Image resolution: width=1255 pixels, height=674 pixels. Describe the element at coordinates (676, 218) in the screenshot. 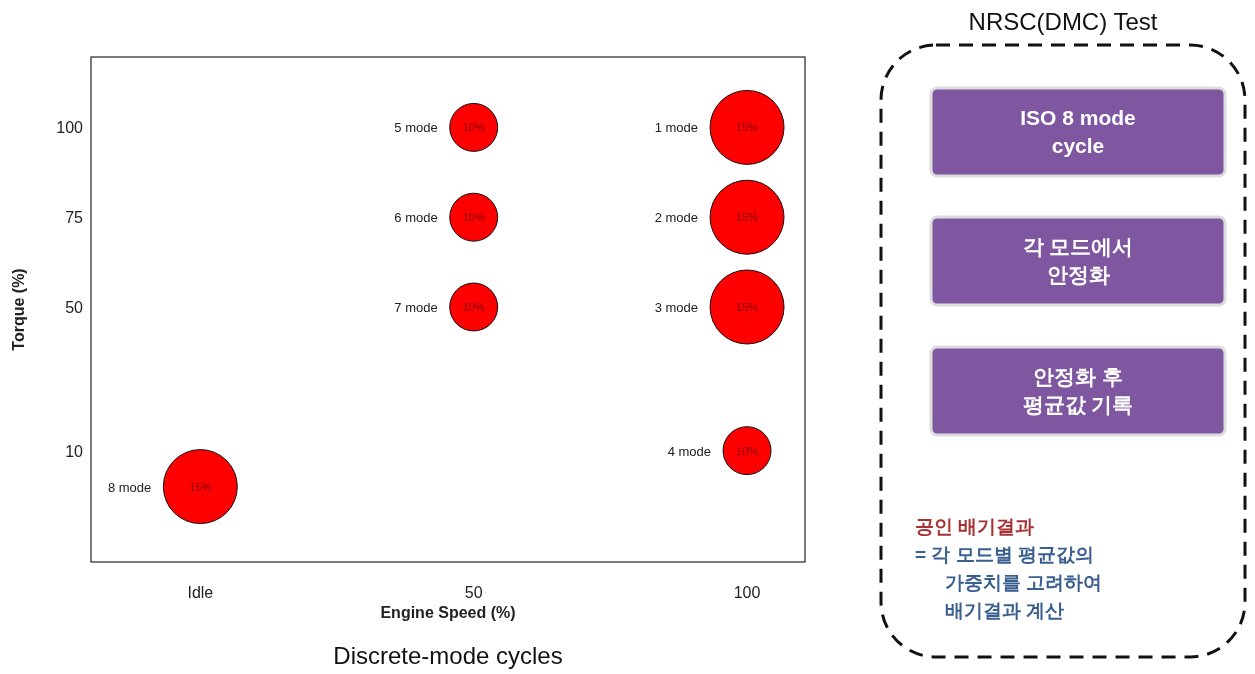

I see `annotation: 2 mode` at that location.